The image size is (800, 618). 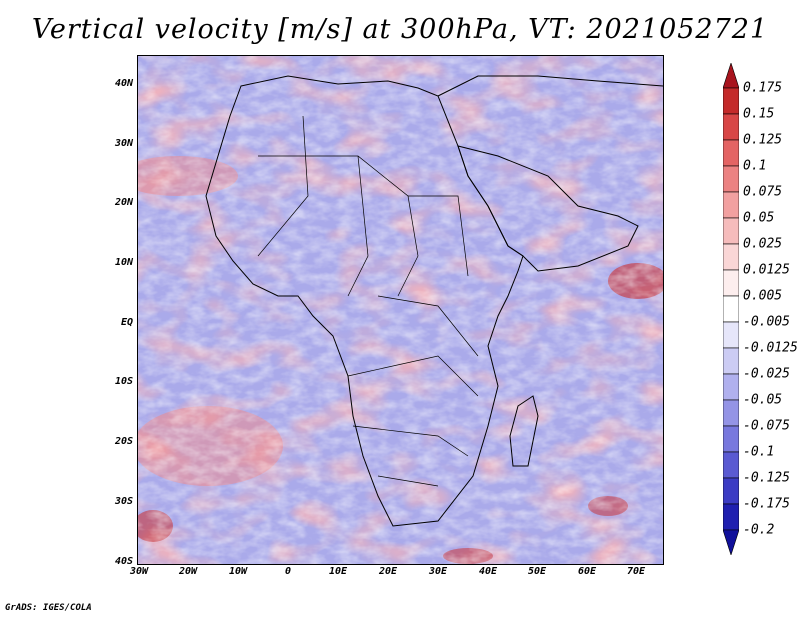 What do you see at coordinates (766, 504) in the screenshot?
I see `colorbar-label: -0.175` at bounding box center [766, 504].